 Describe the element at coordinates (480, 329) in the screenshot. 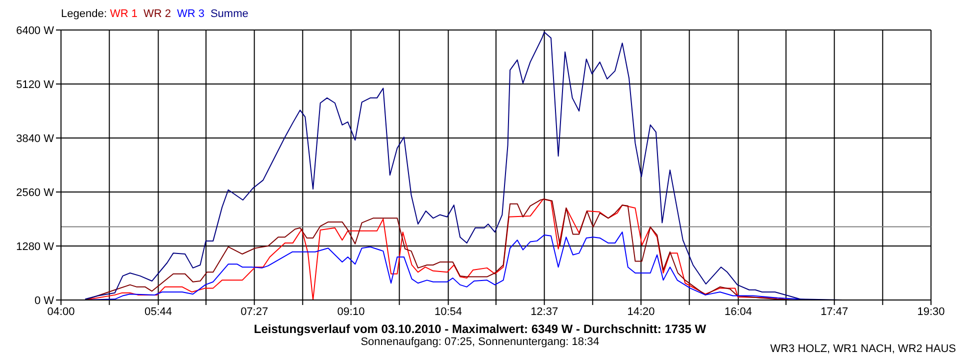

I see `text: Leistungsverlauf vom 03.10.2010 - Maximalwert: 6349 W - Durchschnitt: 1735 W` at that location.